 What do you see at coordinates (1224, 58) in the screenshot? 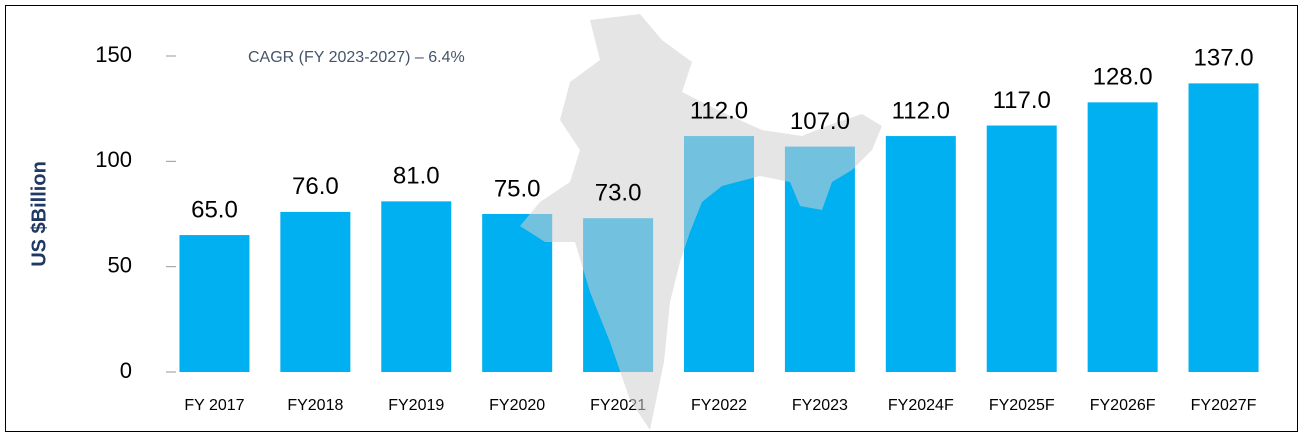
I see `value-label: 137.0` at bounding box center [1224, 58].